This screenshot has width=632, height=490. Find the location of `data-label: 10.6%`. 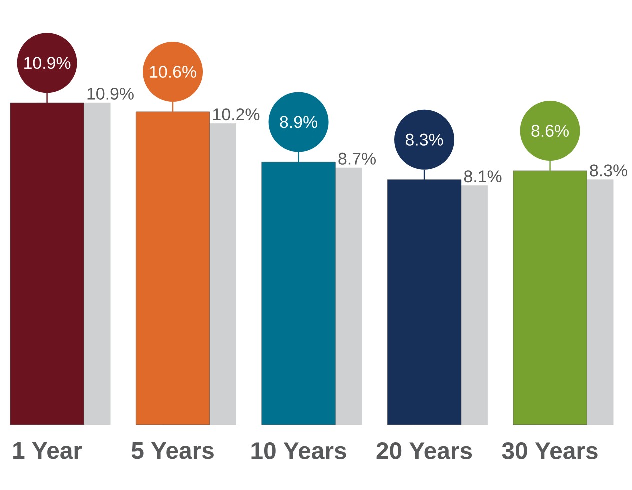

data-label: 10.6% is located at coordinates (173, 72).